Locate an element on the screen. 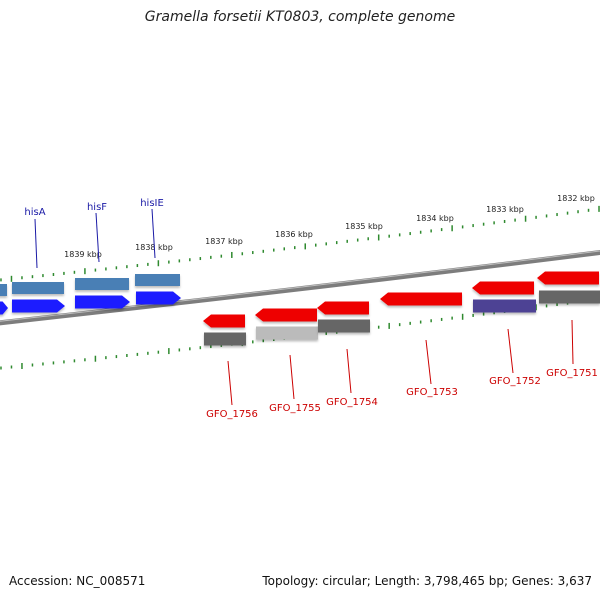  gene-label-hisIE: hisIE is located at coordinates (152, 203).